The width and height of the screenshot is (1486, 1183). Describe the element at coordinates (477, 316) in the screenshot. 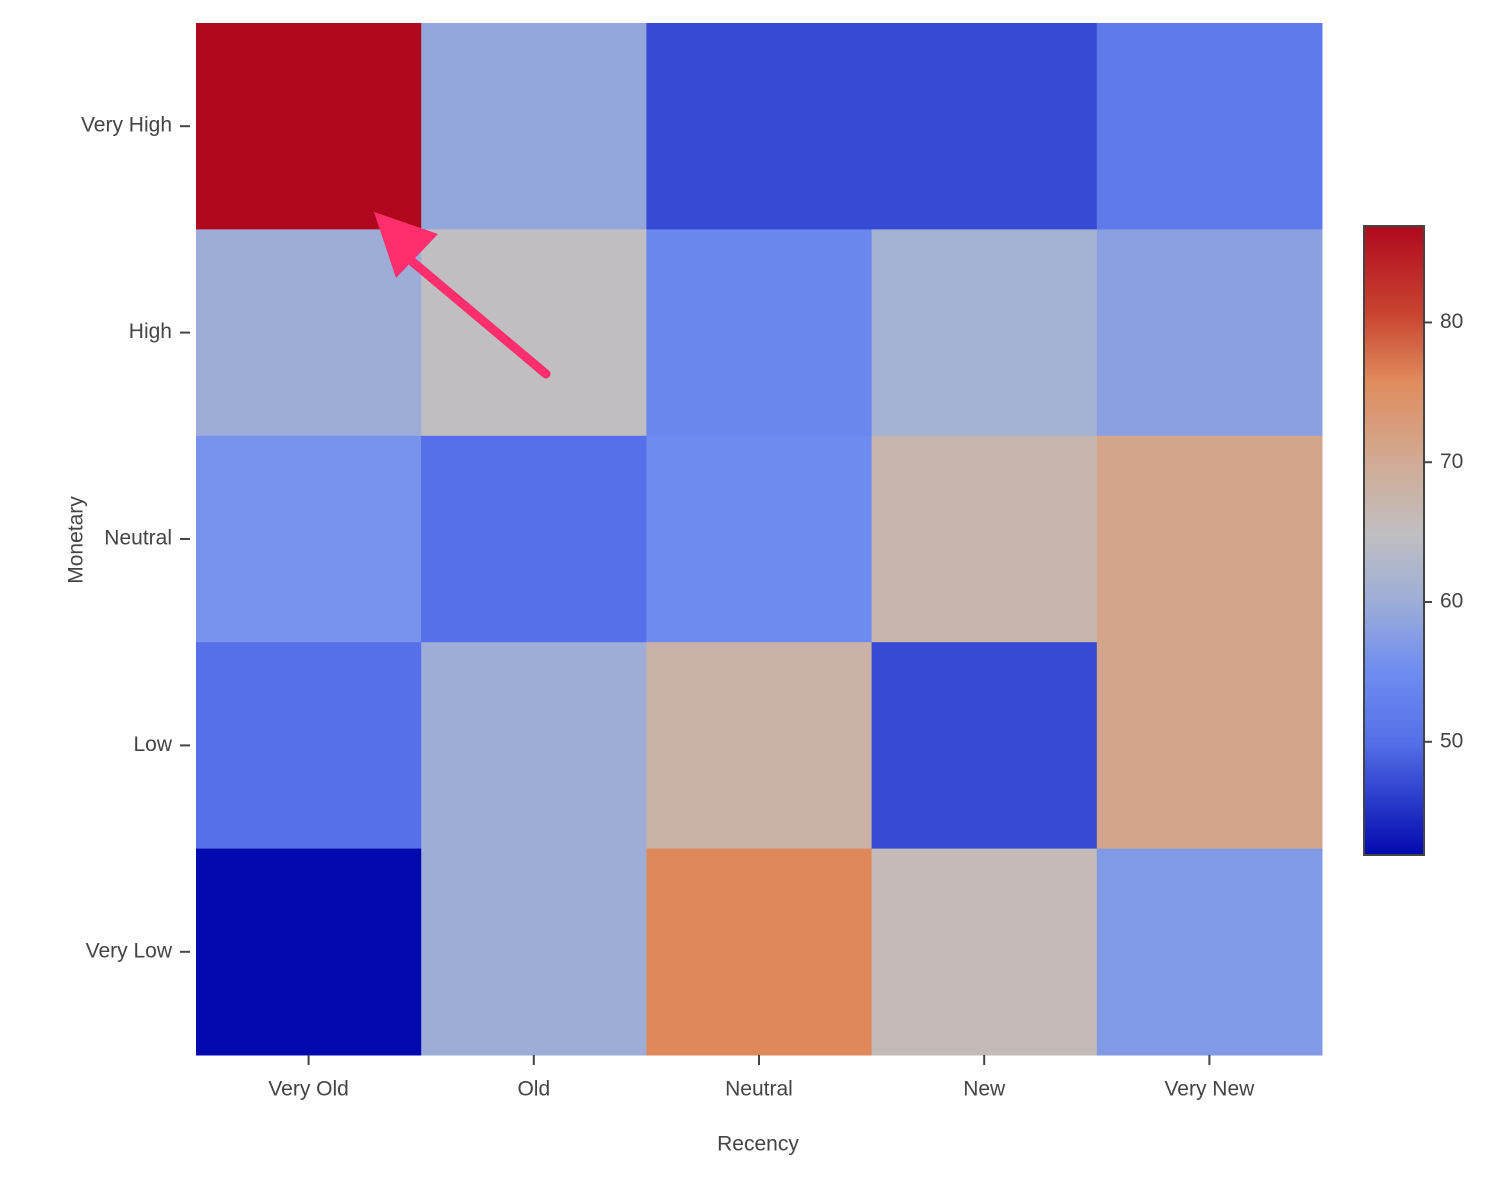

I see `arrow-shaft` at that location.